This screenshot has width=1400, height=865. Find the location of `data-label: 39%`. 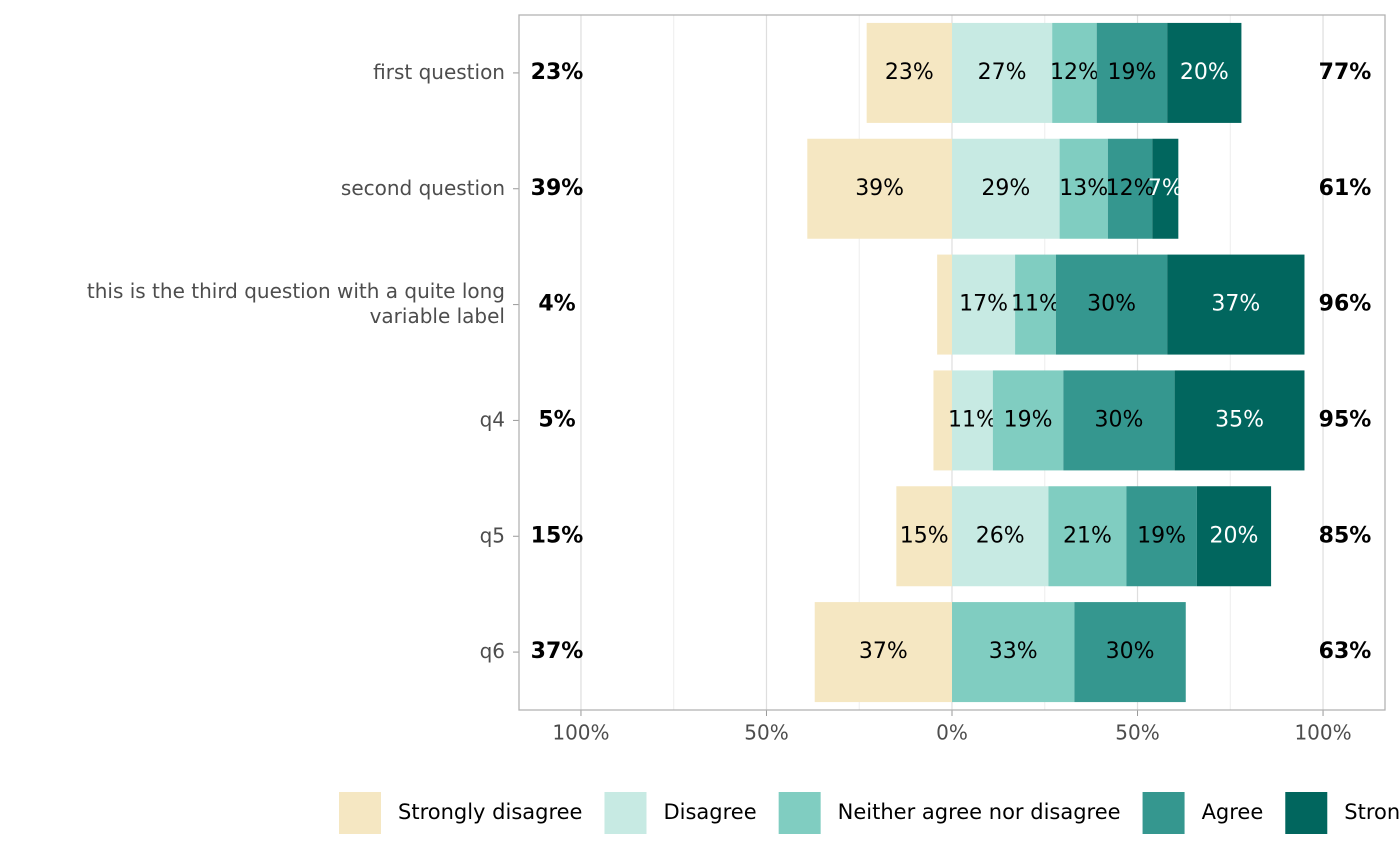

data-label: 39% is located at coordinates (879, 188).